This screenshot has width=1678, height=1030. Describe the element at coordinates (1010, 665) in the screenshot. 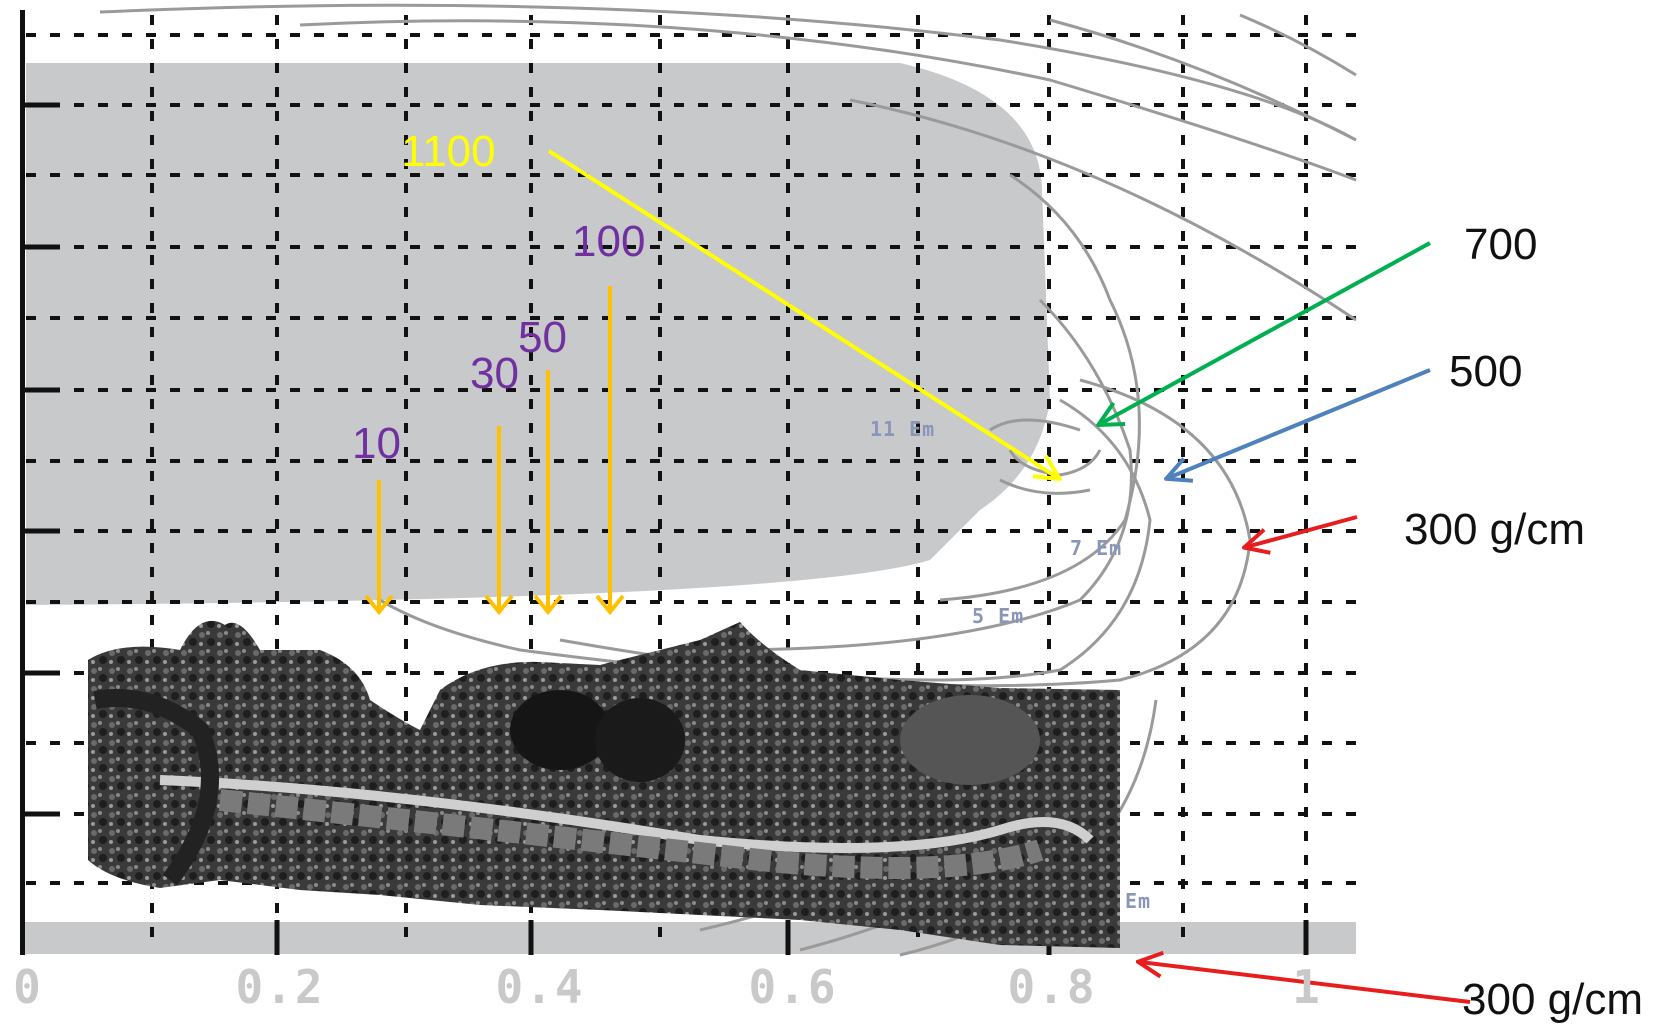

I see `contour-labels: 11 Em 7 Em 5 Em Em` at that location.